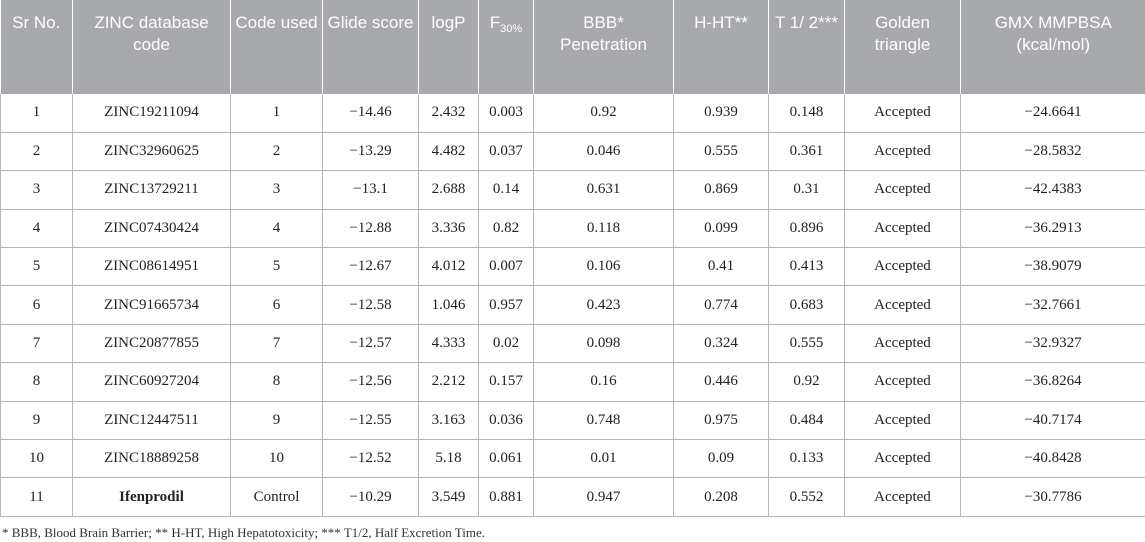 The height and width of the screenshot is (542, 1145). I want to click on cell-code-used: 3, so click(276, 190).